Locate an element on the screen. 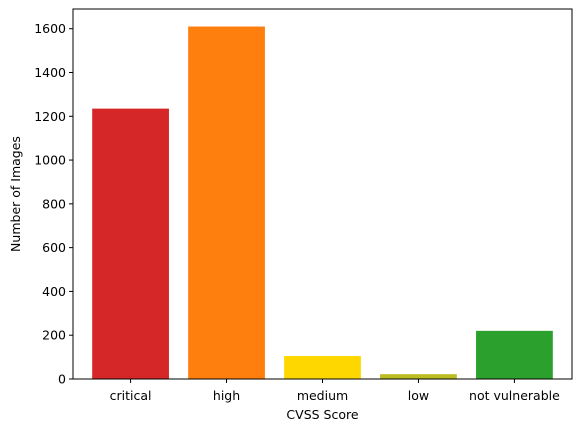  x-tick-label: low is located at coordinates (418, 395).